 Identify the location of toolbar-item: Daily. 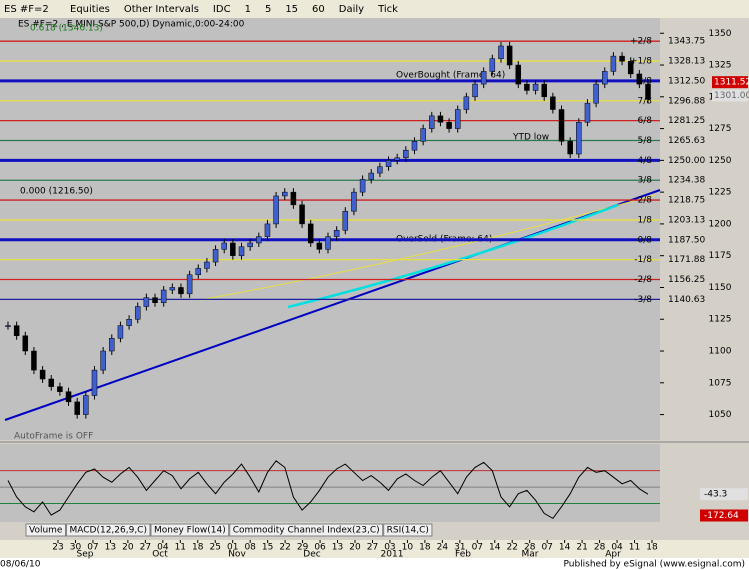
(351, 9).